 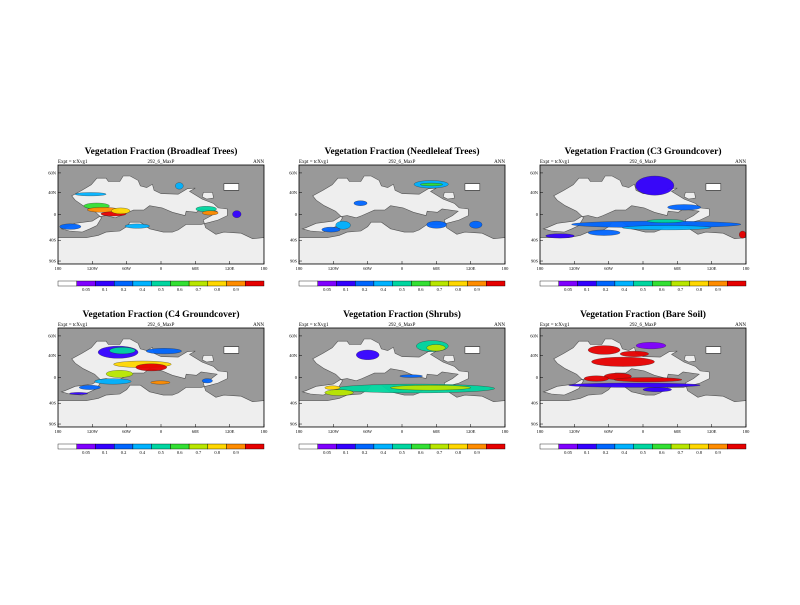 I want to click on x-tick-label: 120W, so click(x=575, y=268).